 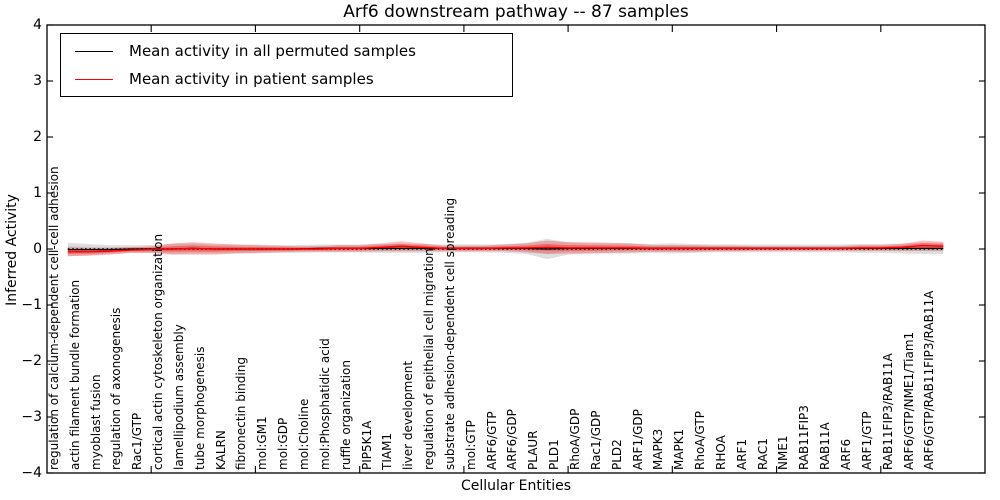 I want to click on legend-line-sample-red, so click(x=94, y=79).